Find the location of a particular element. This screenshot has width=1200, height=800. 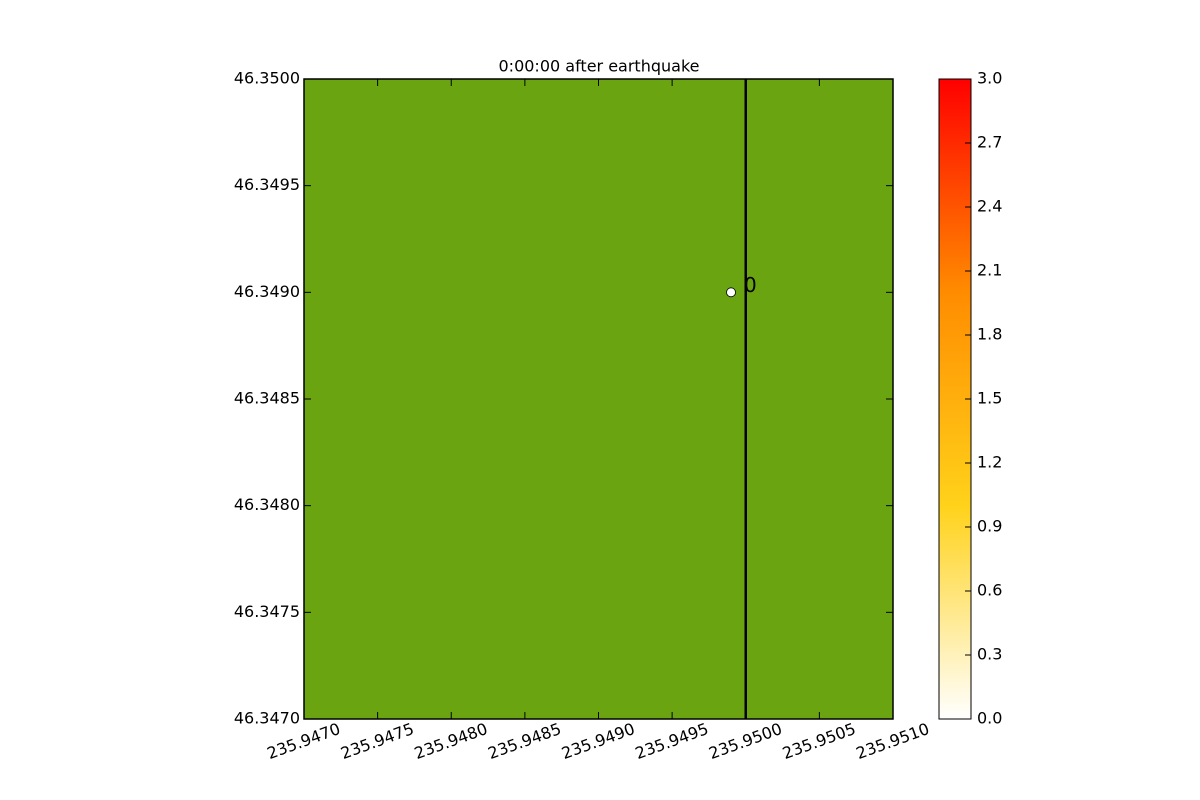

x-tick-label: 235.9505 is located at coordinates (819, 741).